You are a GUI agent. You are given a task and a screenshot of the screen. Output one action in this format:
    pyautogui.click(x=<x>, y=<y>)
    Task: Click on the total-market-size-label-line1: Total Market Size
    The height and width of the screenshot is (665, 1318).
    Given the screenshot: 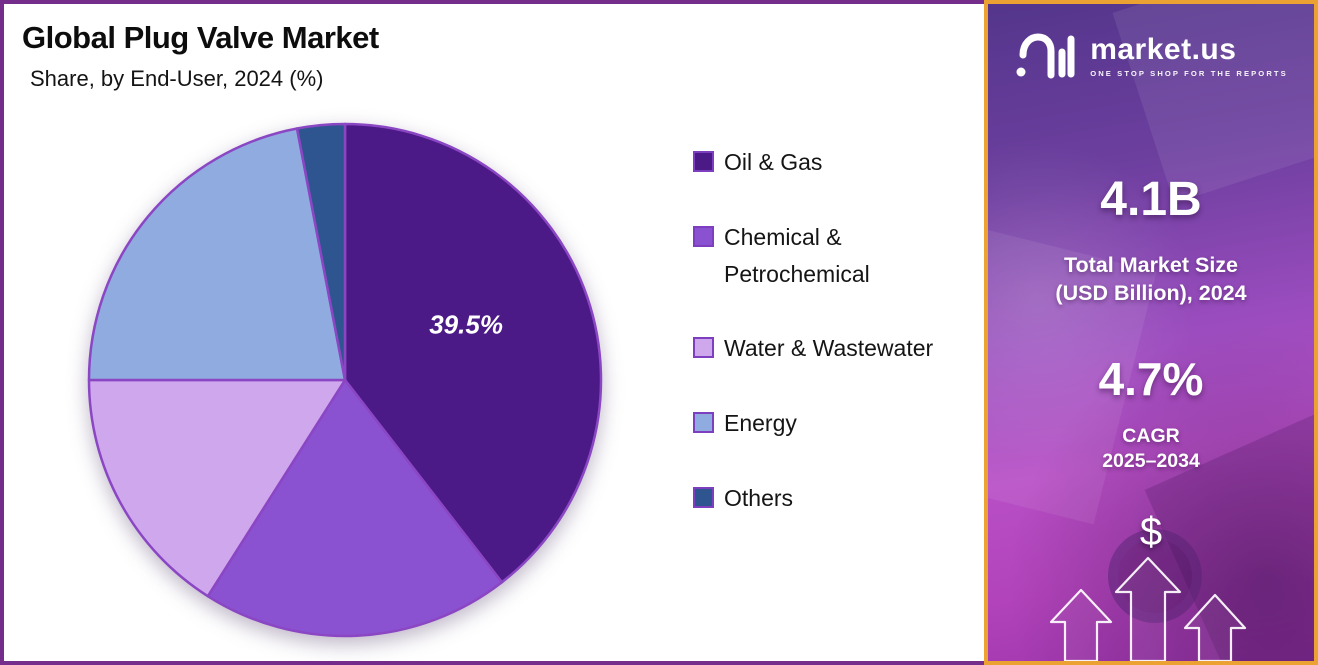 What is the action you would take?
    pyautogui.click(x=1151, y=265)
    